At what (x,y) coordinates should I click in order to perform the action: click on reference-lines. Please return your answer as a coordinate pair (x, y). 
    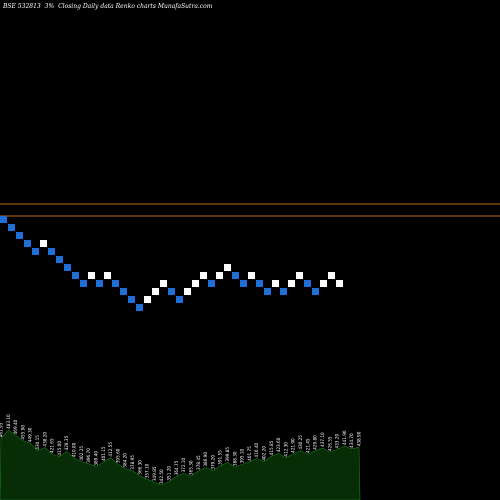
    Looking at the image, I should click on (250, 210).